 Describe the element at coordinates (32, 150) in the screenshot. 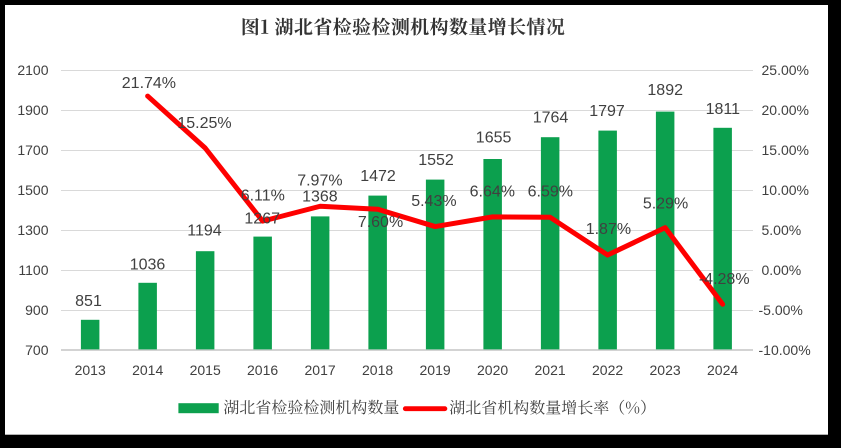

I see `svg-text: 1700` at that location.